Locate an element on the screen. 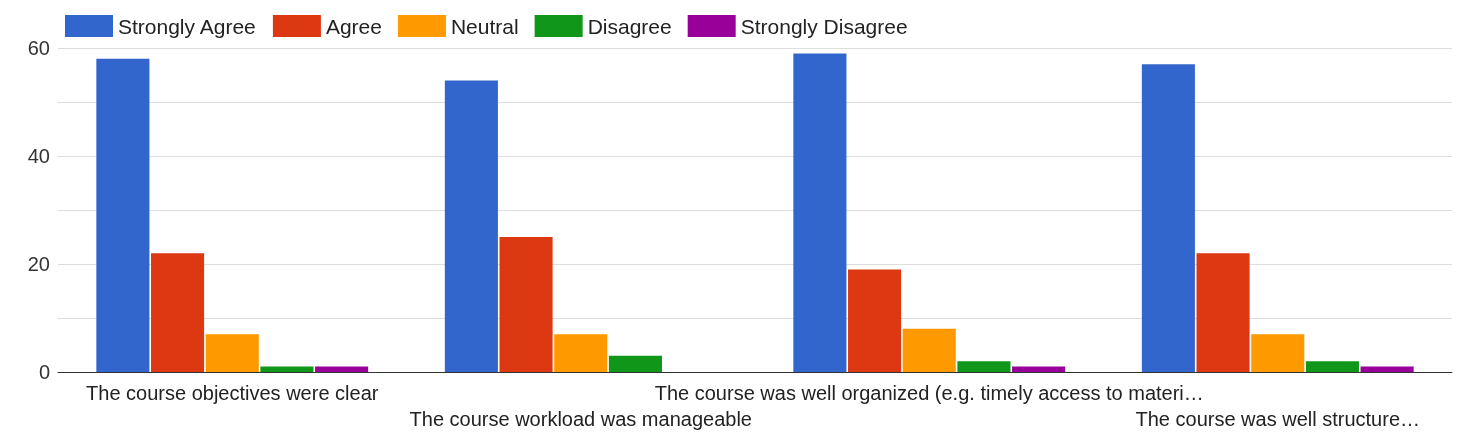 The width and height of the screenshot is (1474, 448). y-tick-label: 40 is located at coordinates (38, 156).